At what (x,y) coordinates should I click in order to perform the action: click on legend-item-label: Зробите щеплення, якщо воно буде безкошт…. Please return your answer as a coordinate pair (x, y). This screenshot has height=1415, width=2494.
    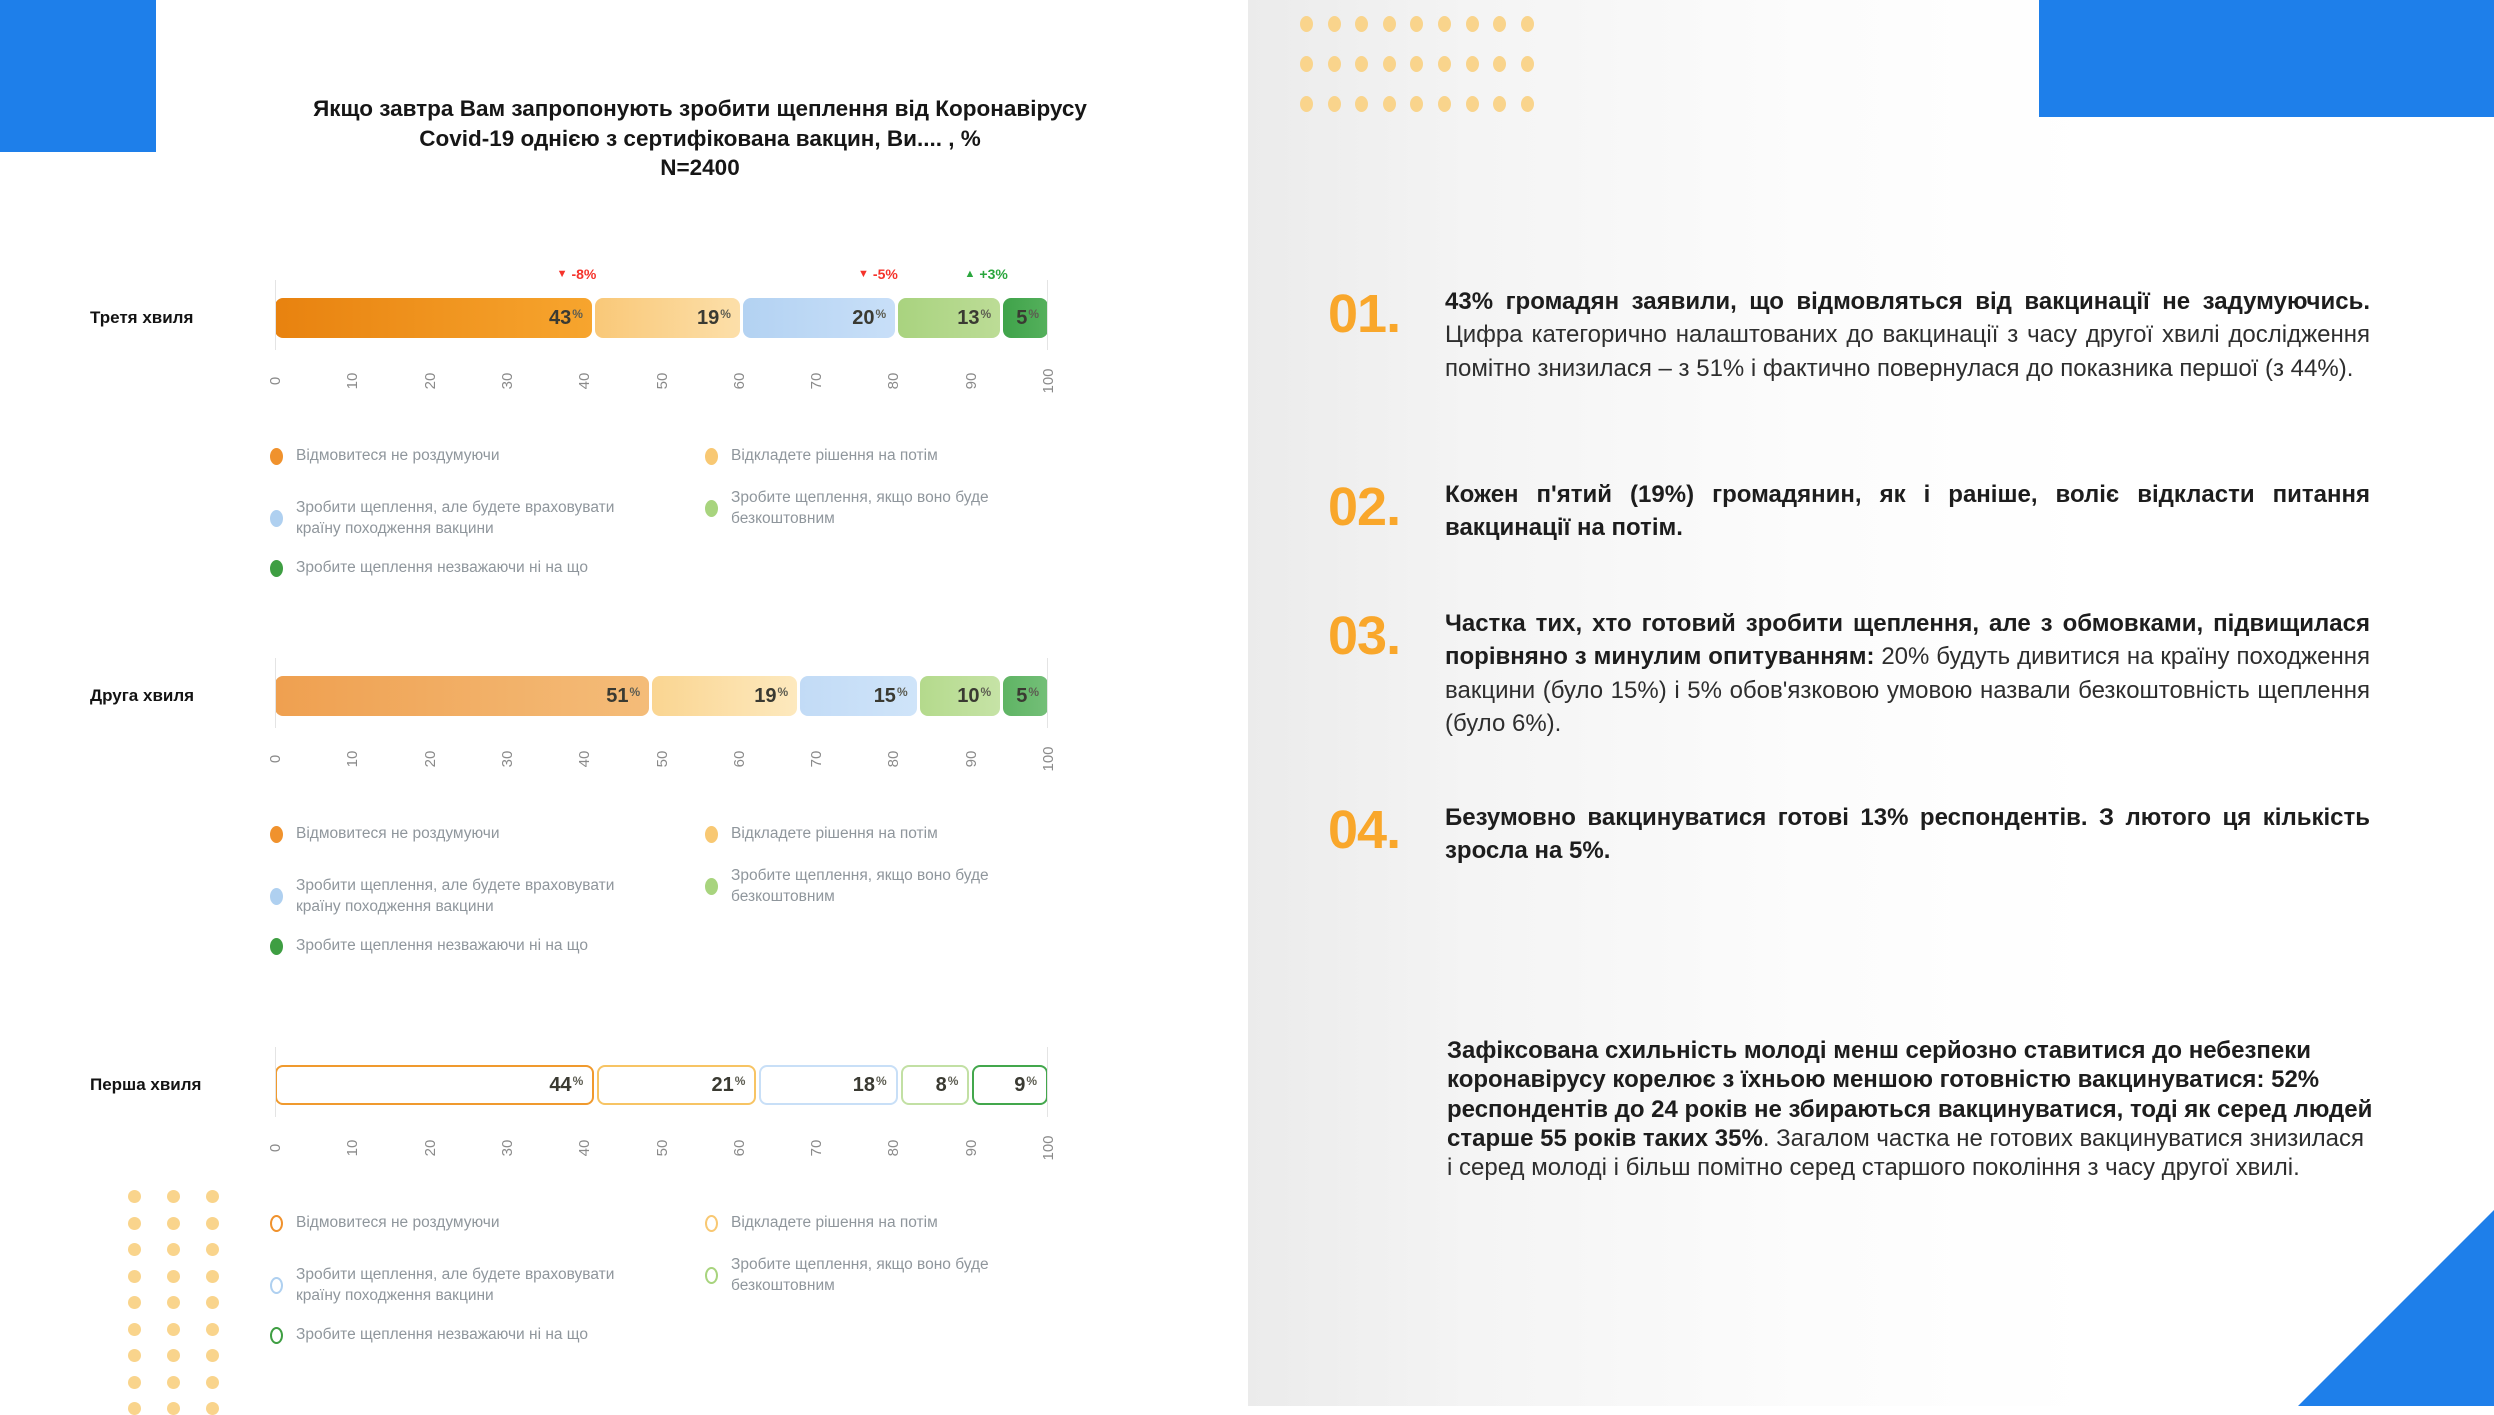
    Looking at the image, I should click on (860, 508).